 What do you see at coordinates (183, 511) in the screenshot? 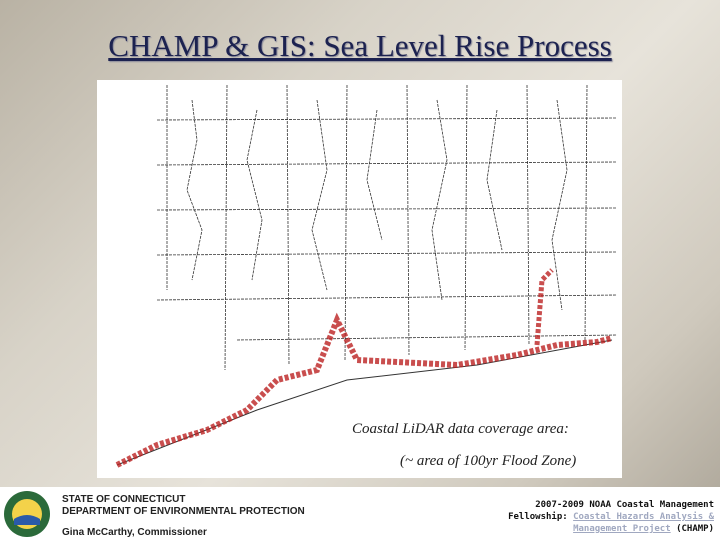
I see `agency-name: DEPARTMENT OF ENVIRONMENTAL PROTECTION` at bounding box center [183, 511].